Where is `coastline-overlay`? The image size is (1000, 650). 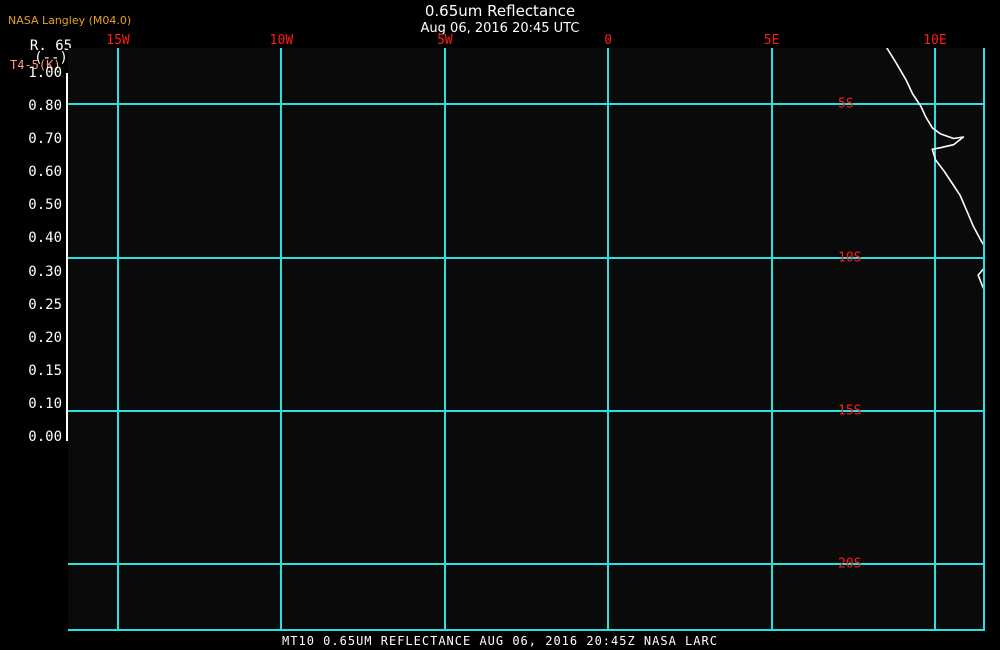
coastline-overlay is located at coordinates (934, 169).